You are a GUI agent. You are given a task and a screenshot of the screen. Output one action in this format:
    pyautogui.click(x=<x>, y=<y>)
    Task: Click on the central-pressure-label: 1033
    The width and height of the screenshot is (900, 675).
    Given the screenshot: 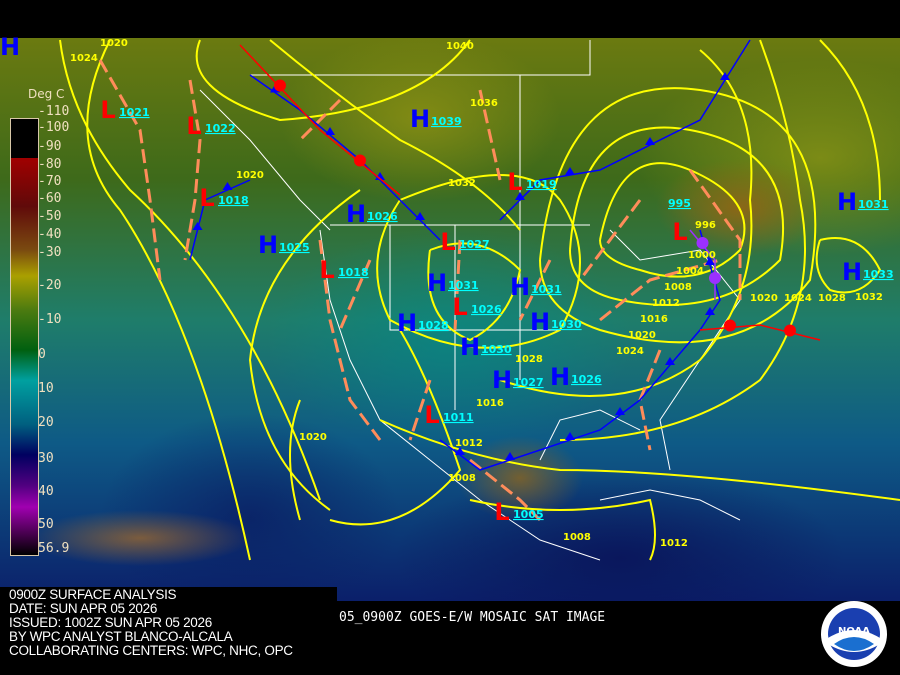 What is the action you would take?
    pyautogui.click(x=878, y=274)
    